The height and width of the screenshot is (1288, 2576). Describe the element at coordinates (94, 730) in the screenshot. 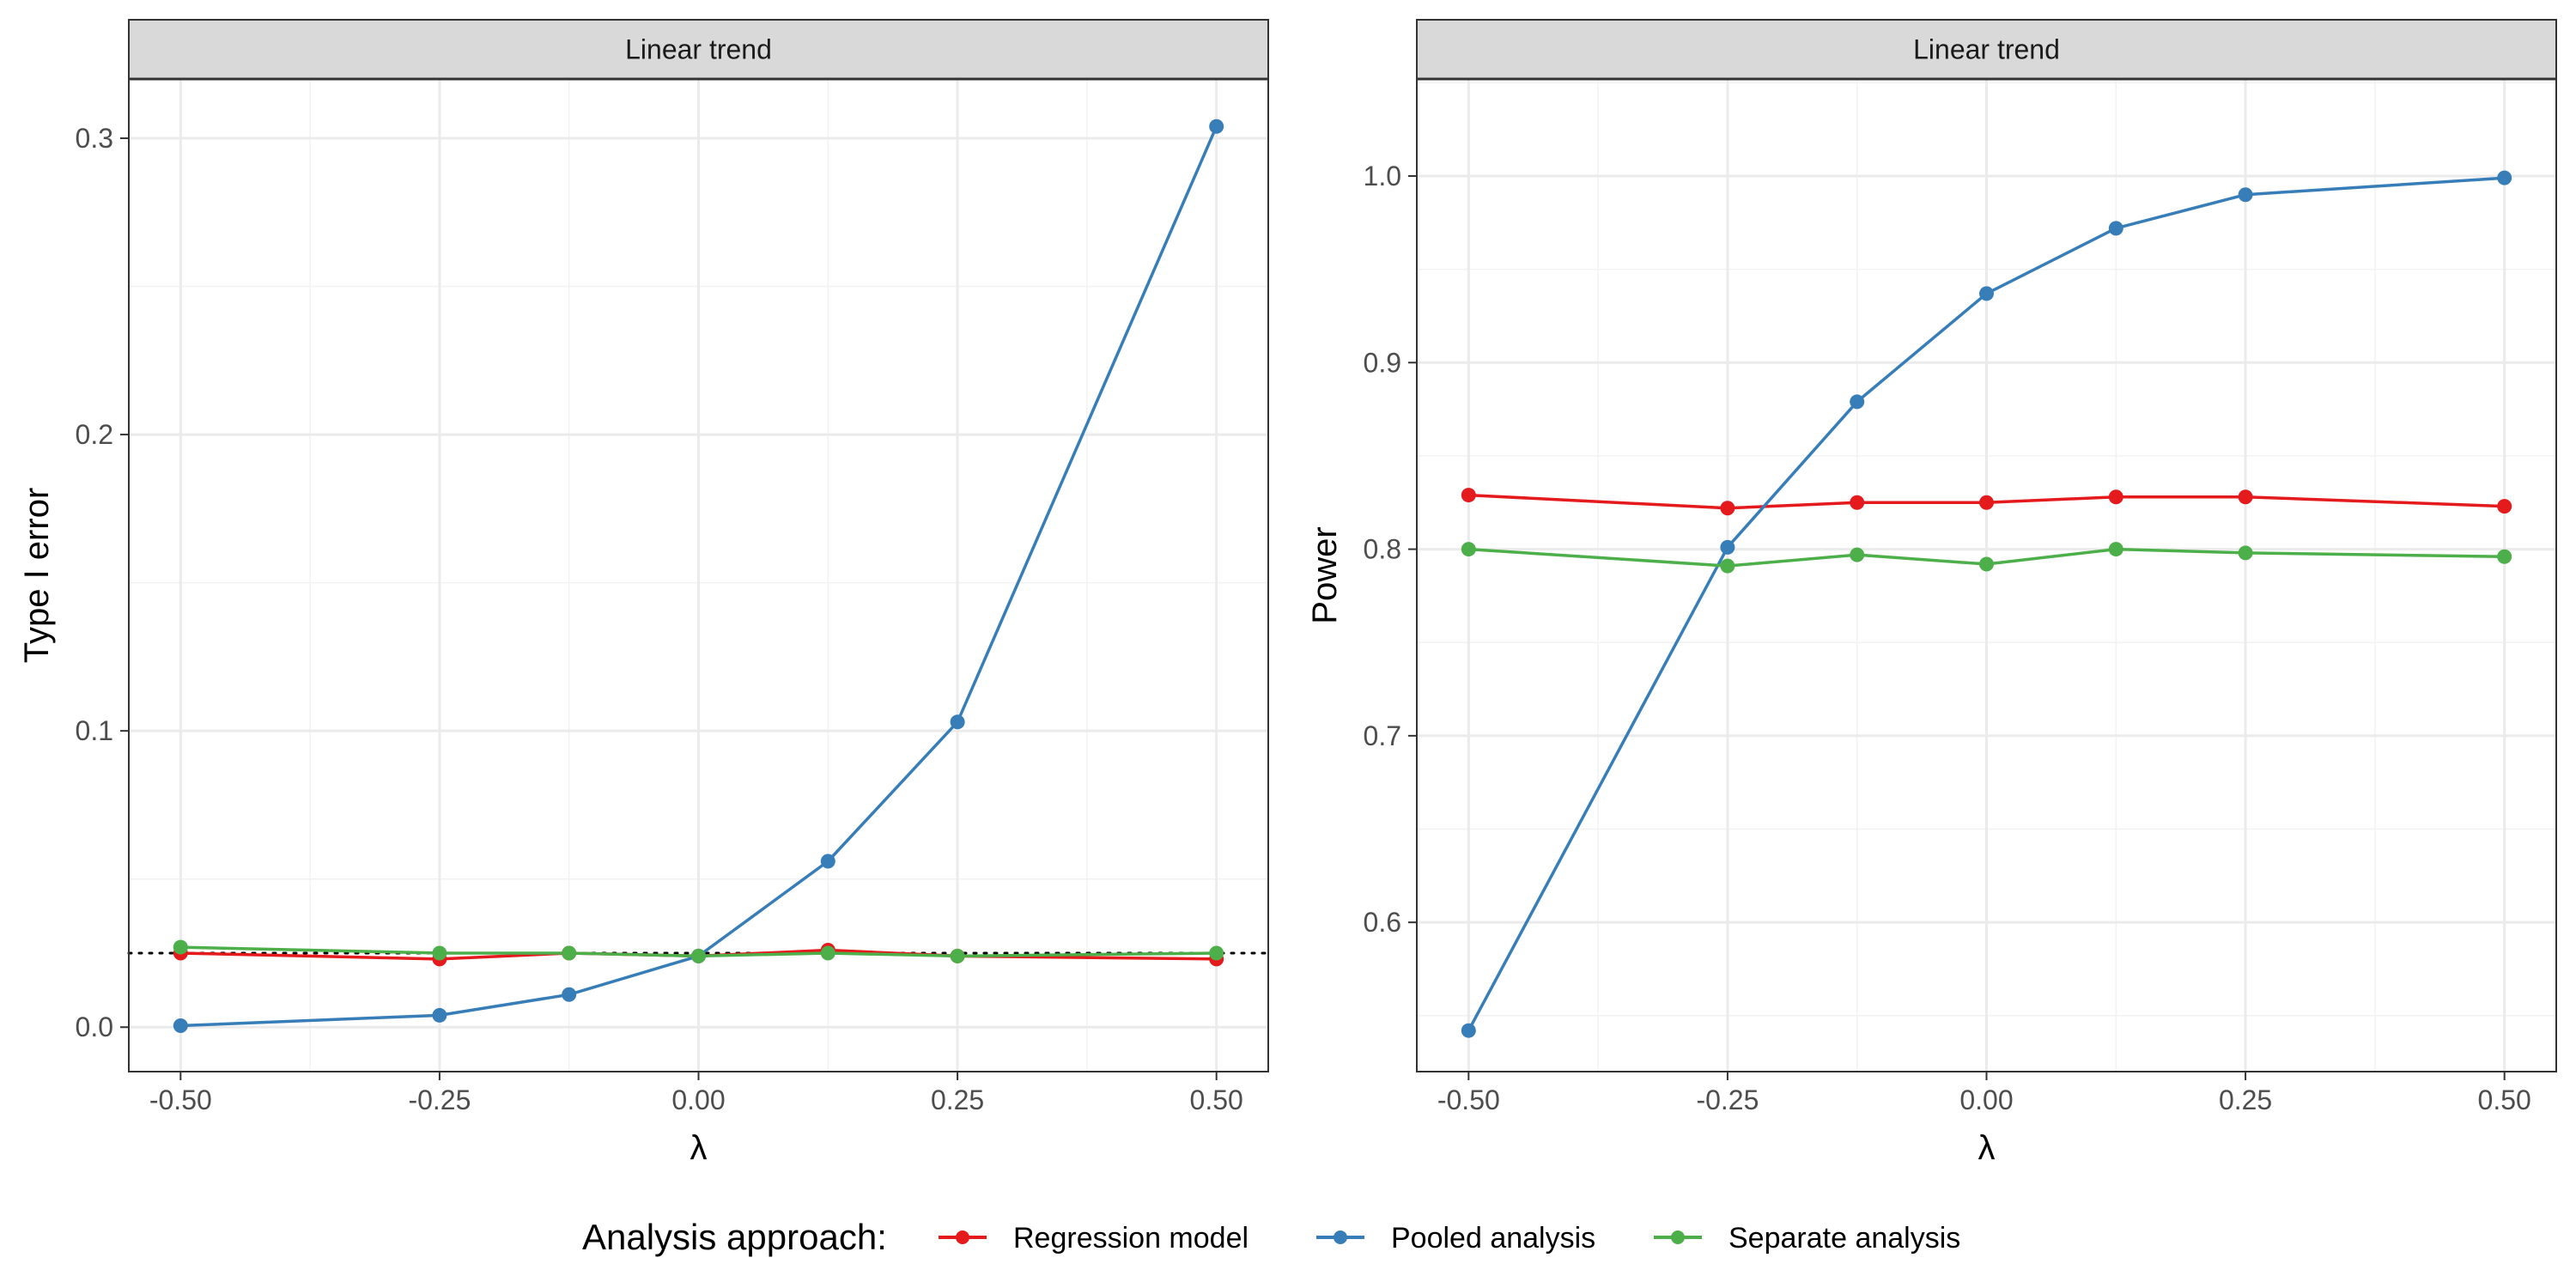

I see `y-tick-label: 0.1` at that location.